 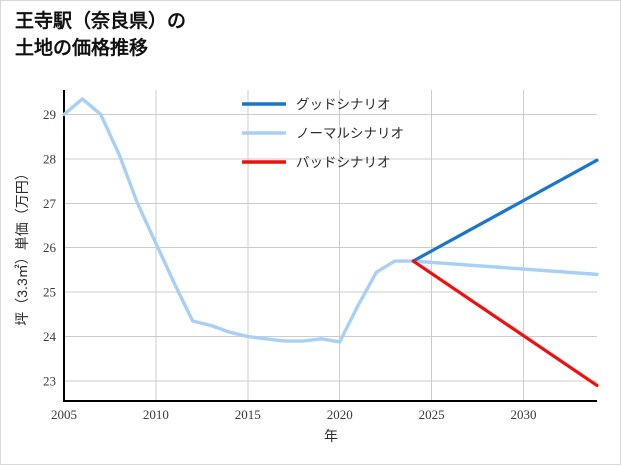 What do you see at coordinates (49, 292) in the screenshot?
I see `y-tick-label: 25` at bounding box center [49, 292].